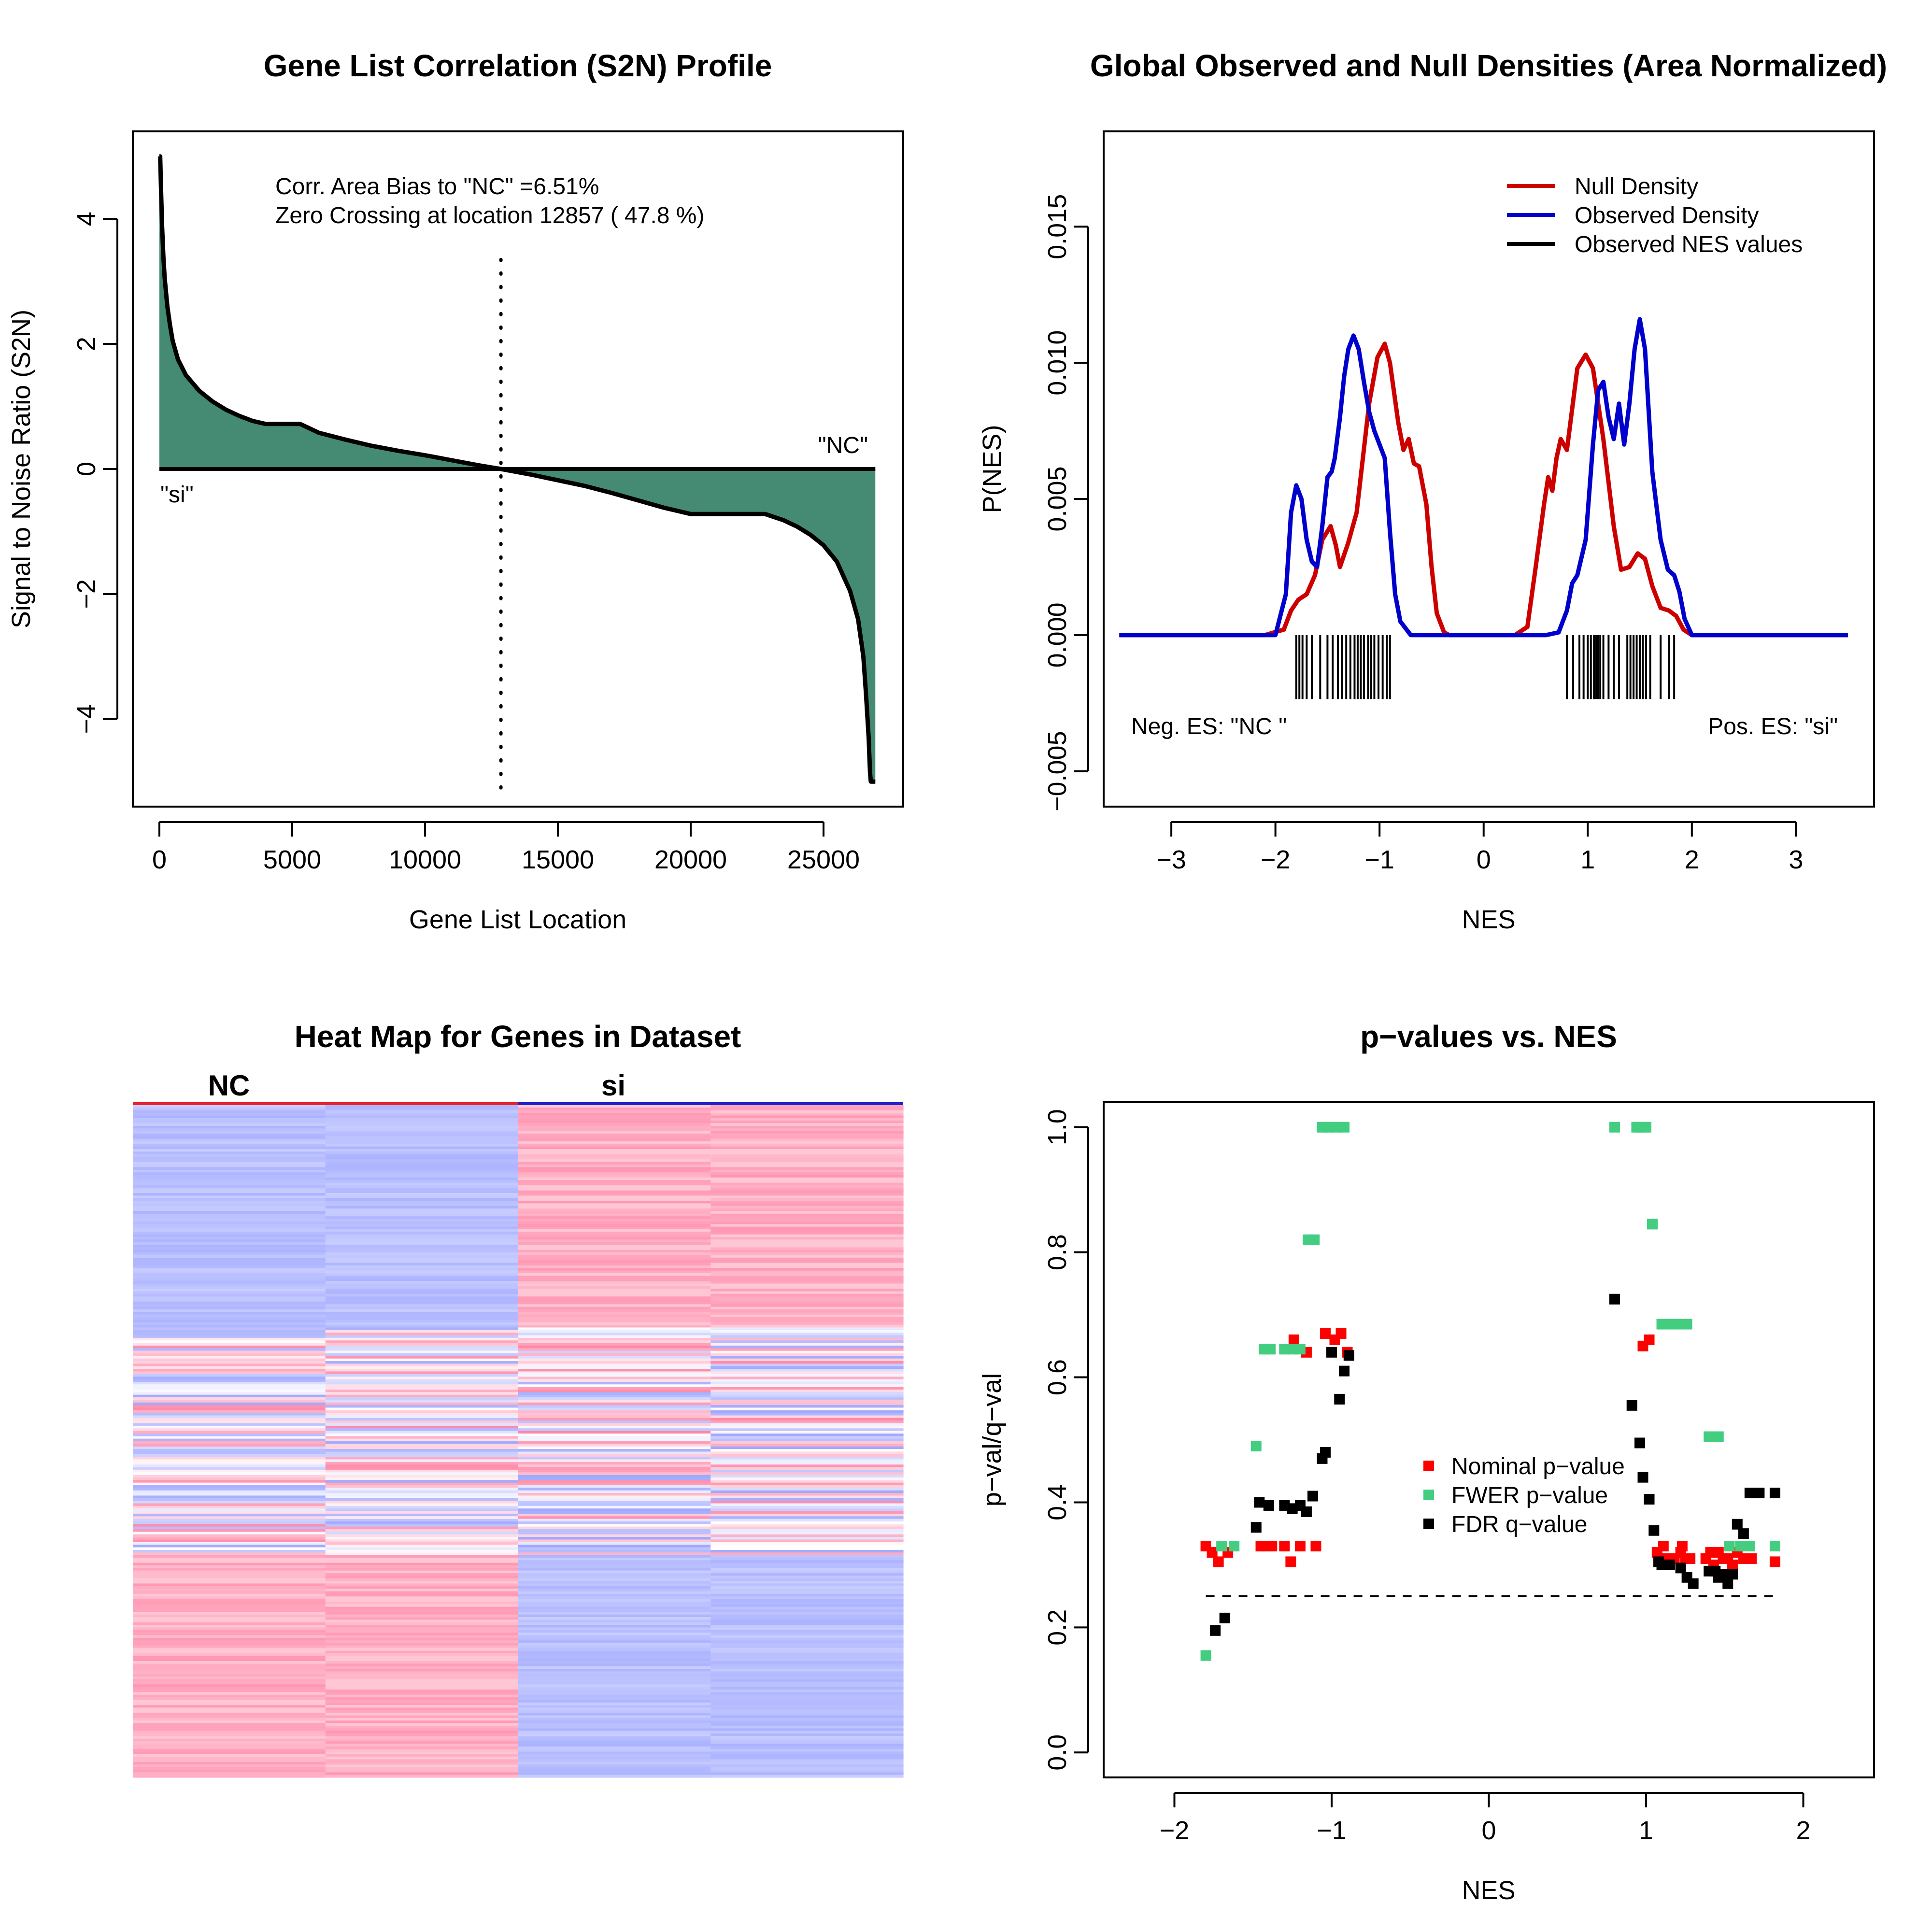 This screenshot has height=1932, width=1932. Describe the element at coordinates (1718, 1436) in the screenshot. I see `fwer-p-point` at that location.